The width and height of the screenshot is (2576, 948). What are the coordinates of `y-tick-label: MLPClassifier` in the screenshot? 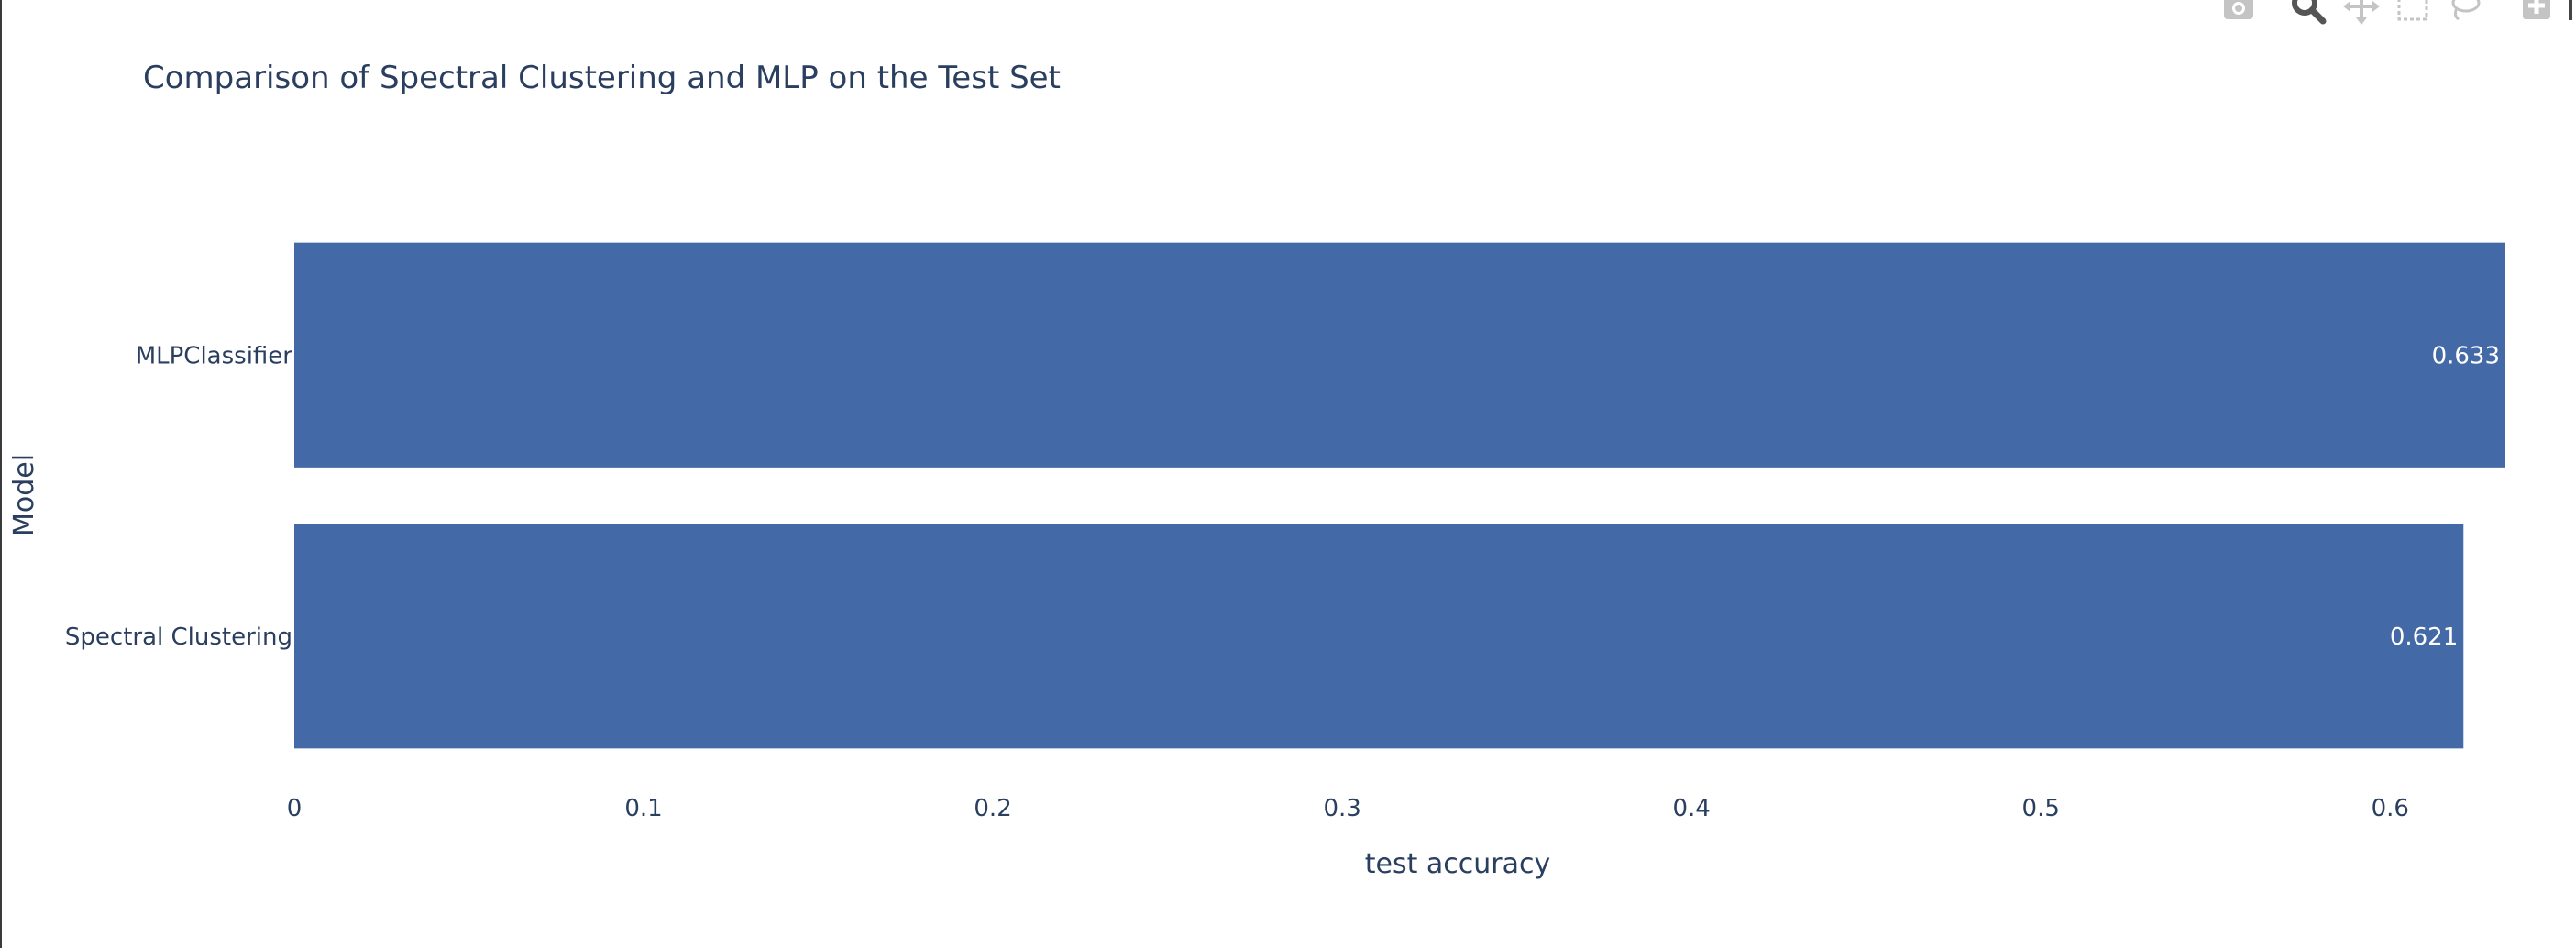 It's located at (215, 355).